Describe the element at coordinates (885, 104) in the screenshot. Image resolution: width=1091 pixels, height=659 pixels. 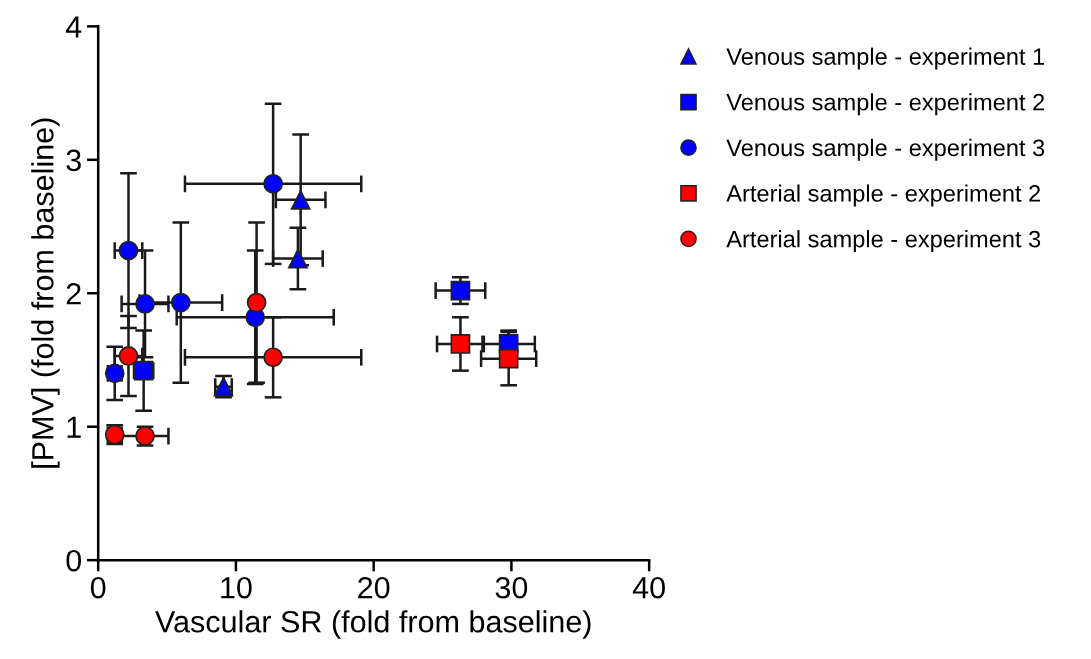
I see `legend-label: Venous sample - experiment 2` at that location.